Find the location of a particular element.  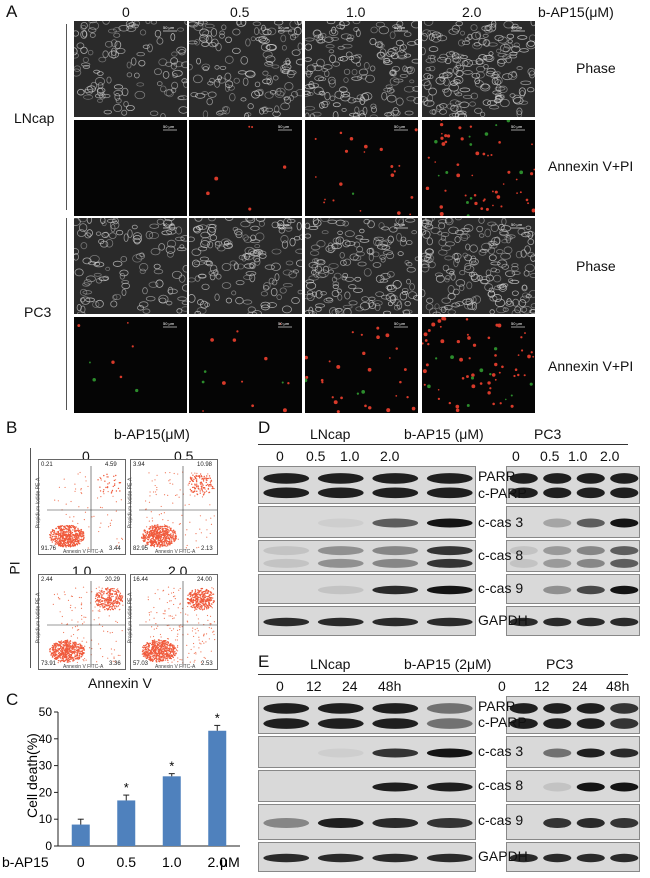

y-tick-label: 40 is located at coordinates (46, 739).